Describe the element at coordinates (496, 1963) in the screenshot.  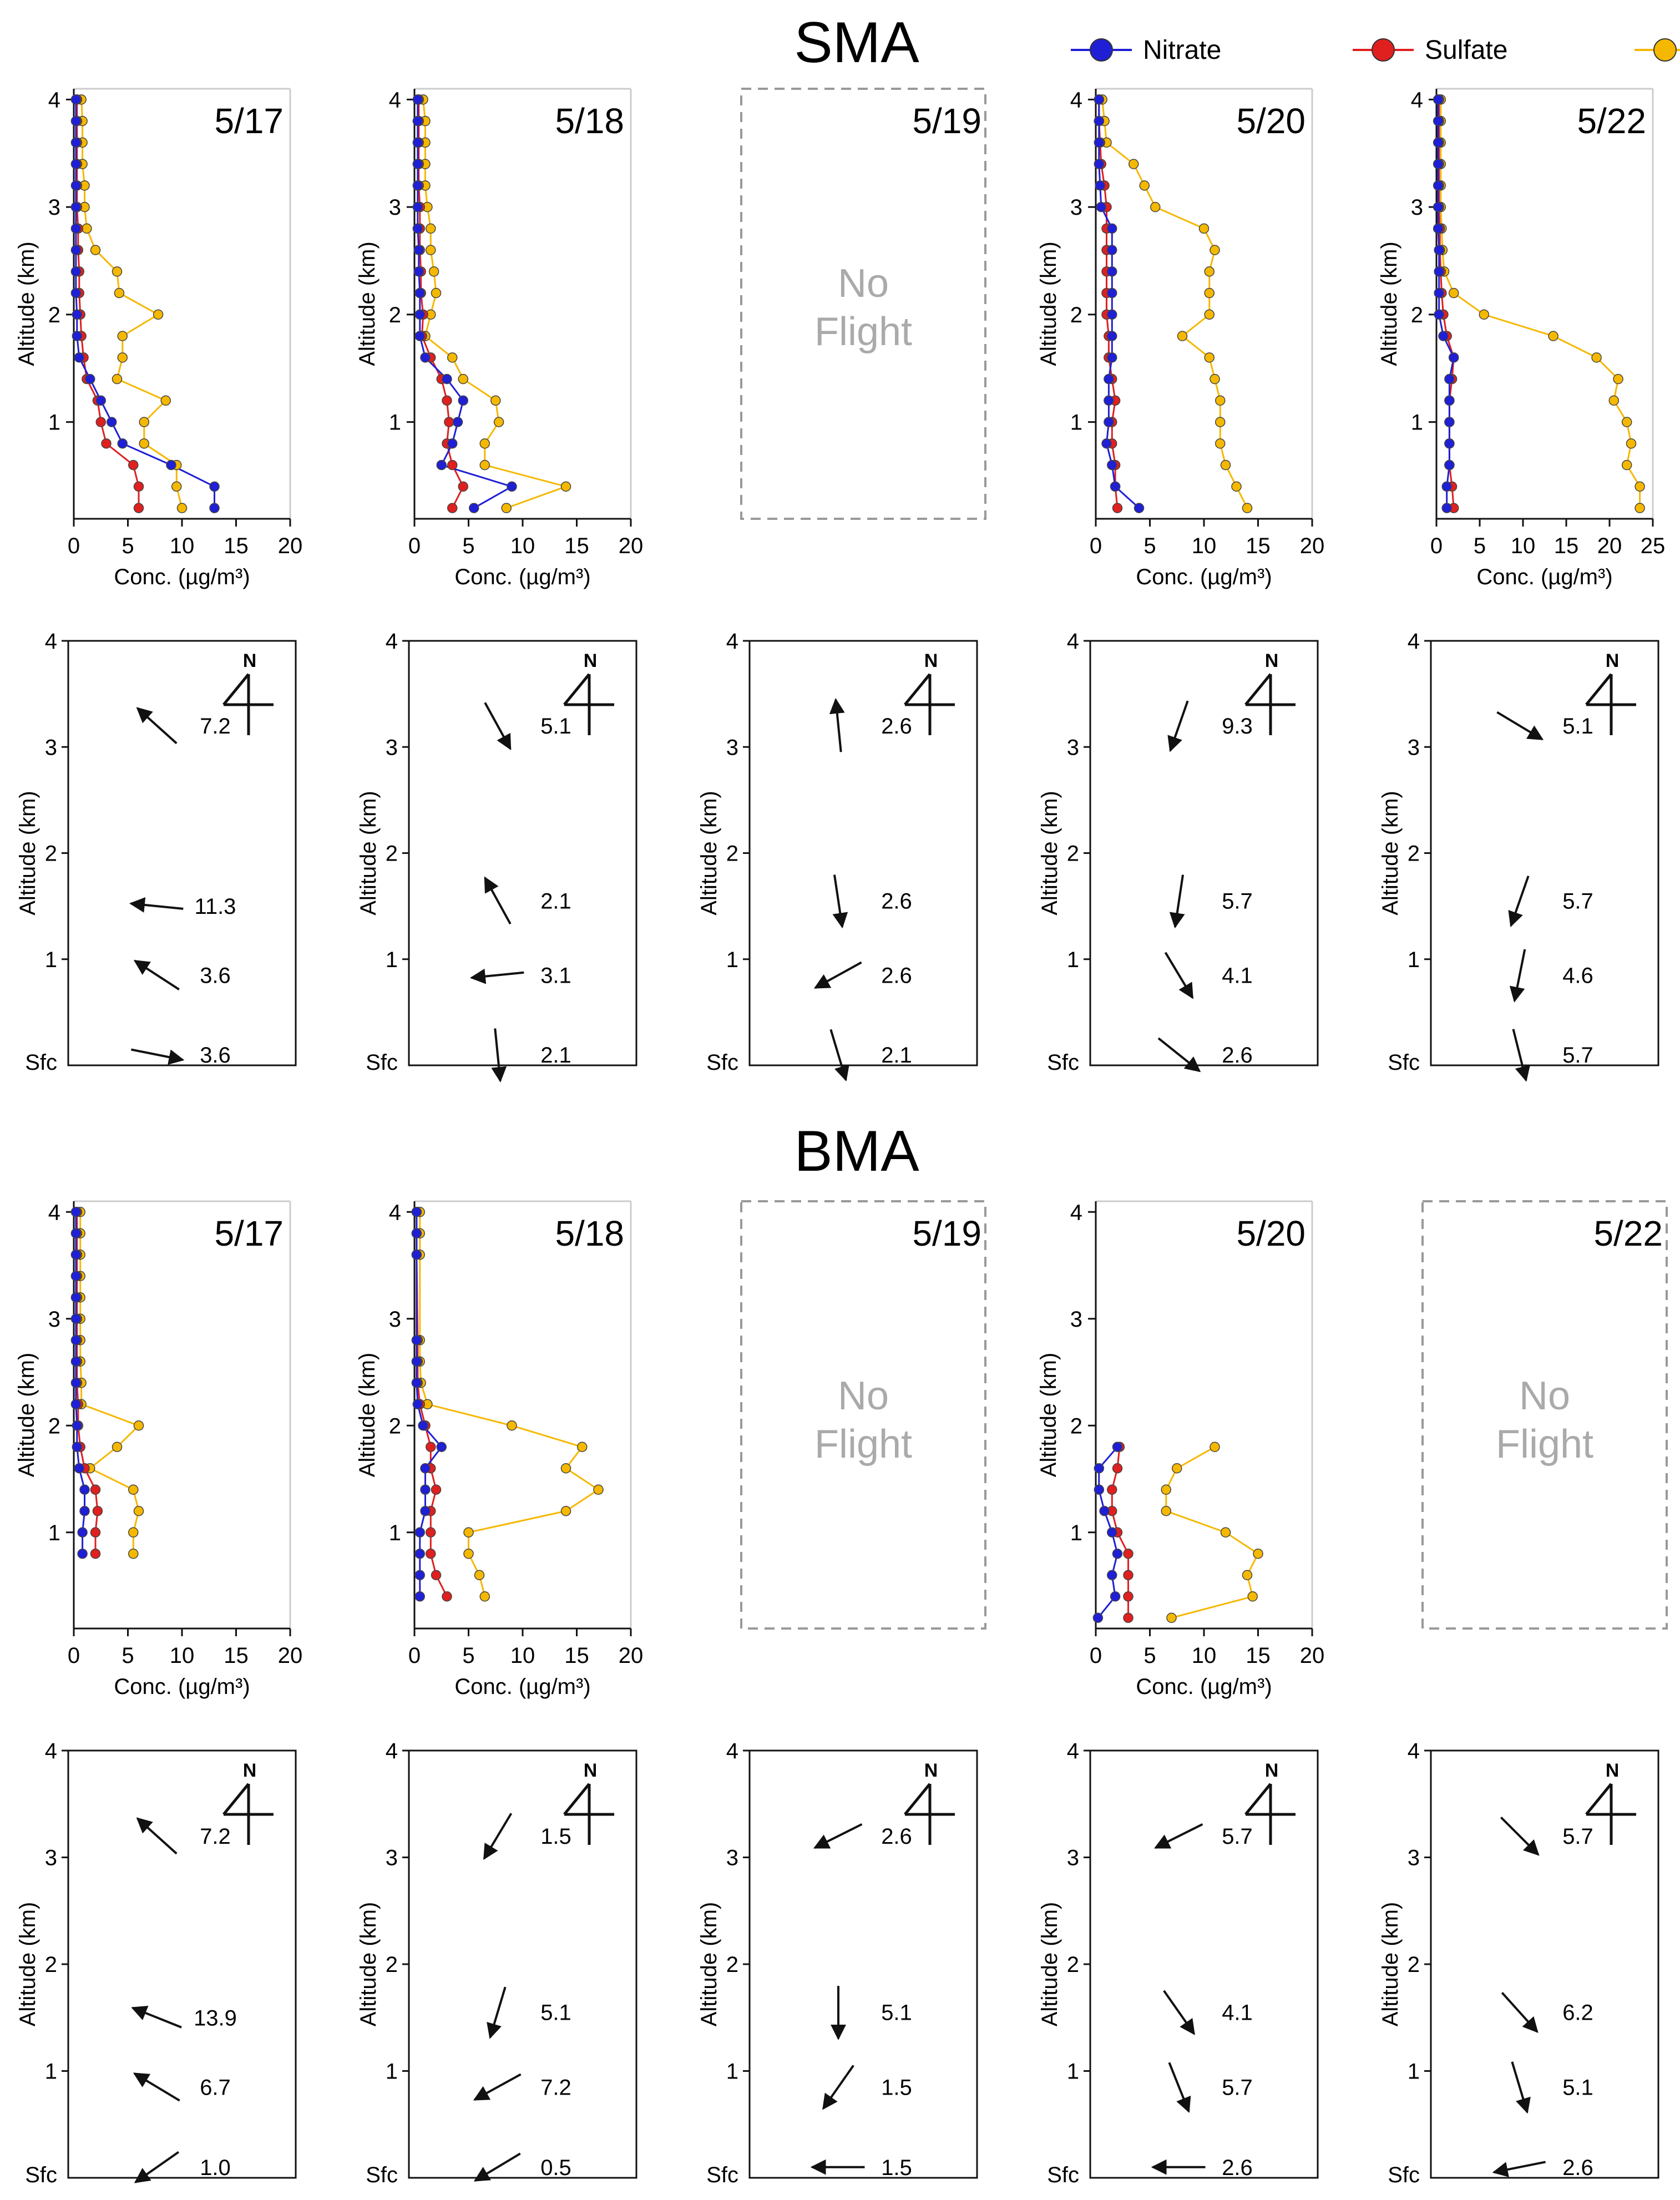
I see `wind-panel-bma-5-18: 1 2 3 4 Sfc Altitude (km) N 1.5 5.1 7.2 0.5` at that location.